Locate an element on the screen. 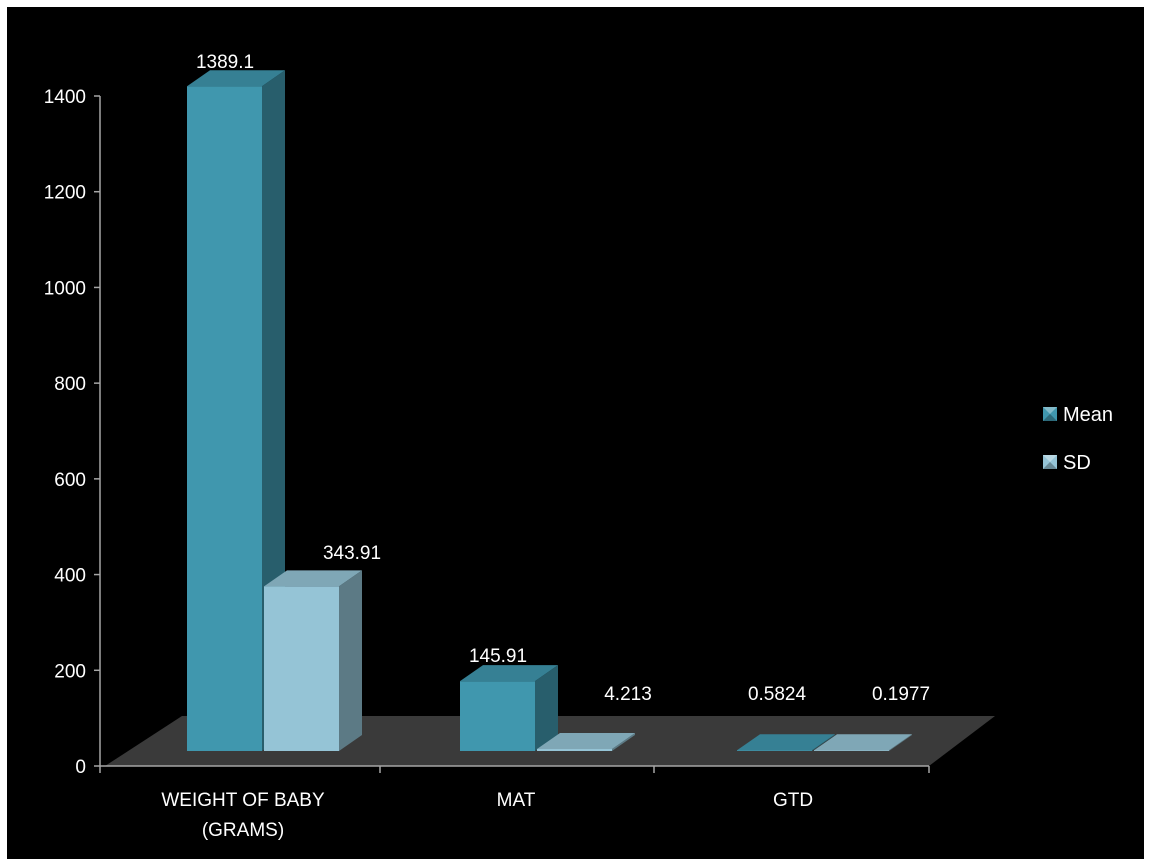 Image resolution: width=1151 pixels, height=866 pixels. legend-swatch-mean is located at coordinates (1050, 414).